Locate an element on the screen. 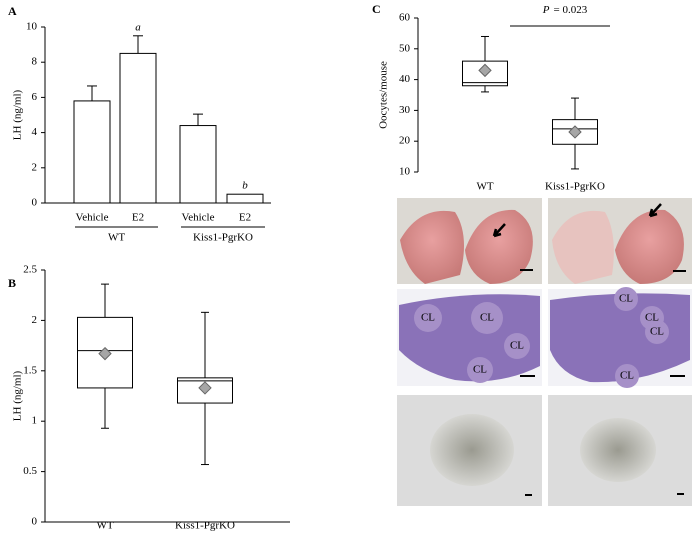 The width and height of the screenshot is (700, 536). significance-annotation: P = 0.023 is located at coordinates (565, 10).